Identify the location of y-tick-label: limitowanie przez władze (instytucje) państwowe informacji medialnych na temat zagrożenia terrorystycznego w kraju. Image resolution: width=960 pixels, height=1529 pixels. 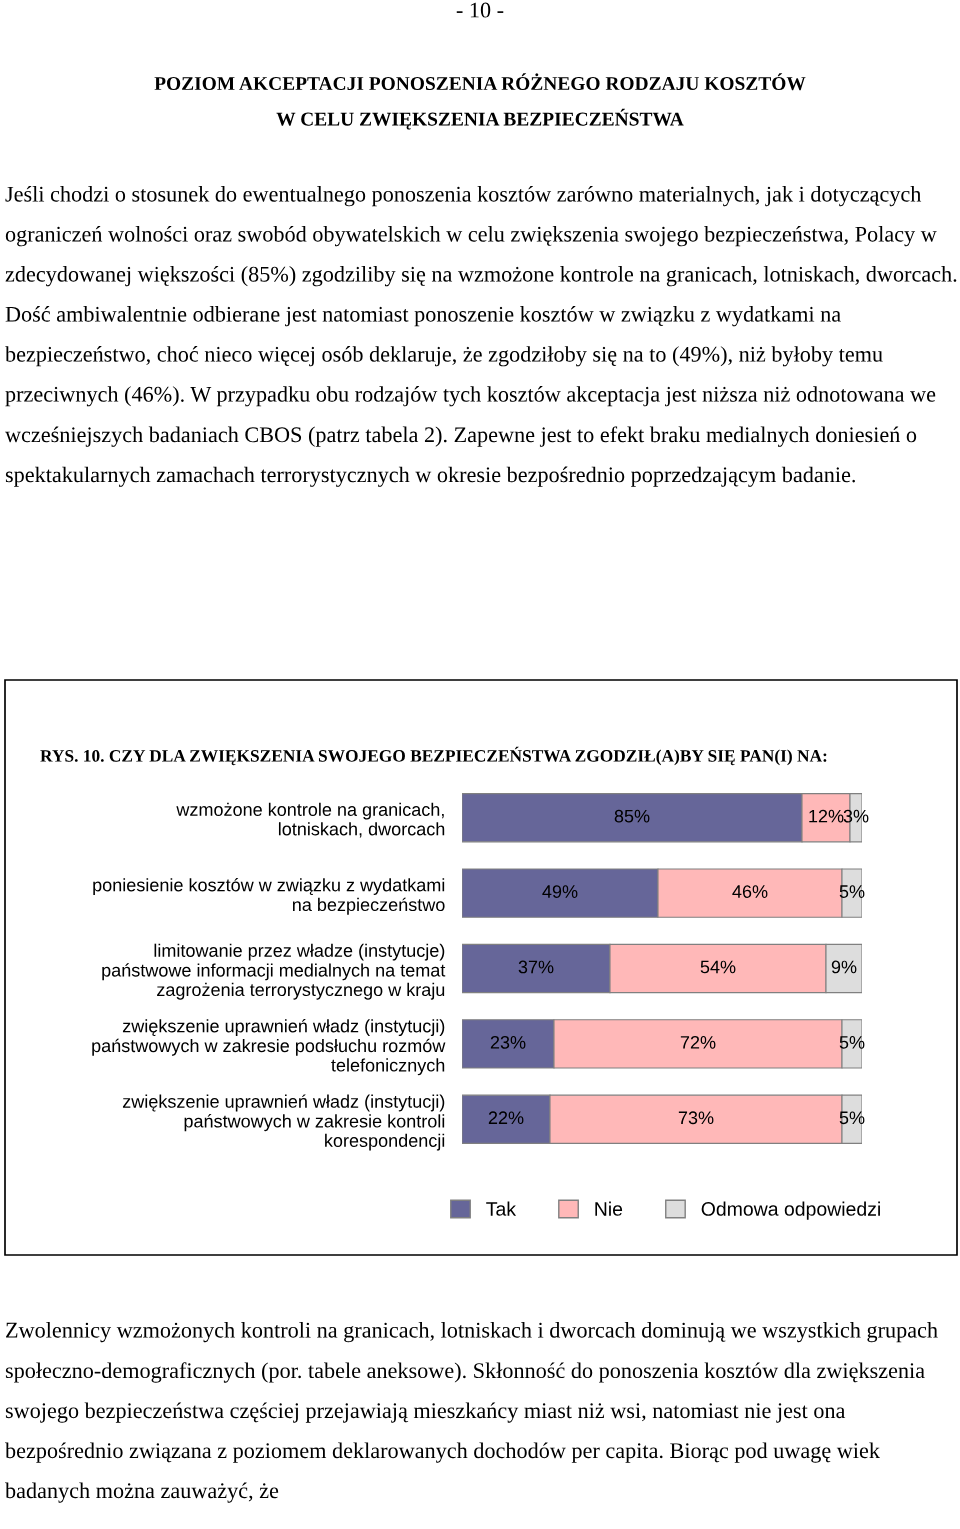
(274, 971).